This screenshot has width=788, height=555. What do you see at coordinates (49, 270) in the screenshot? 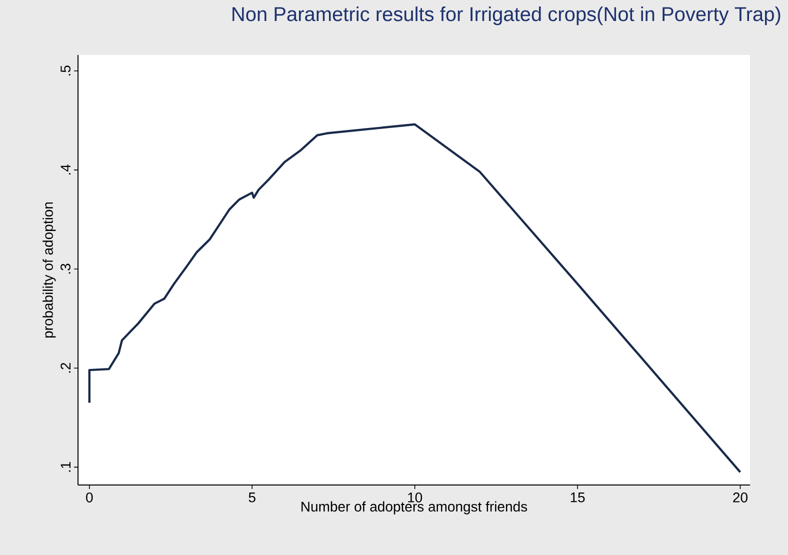
I see `y-axis-title: probability of adoption` at bounding box center [49, 270].